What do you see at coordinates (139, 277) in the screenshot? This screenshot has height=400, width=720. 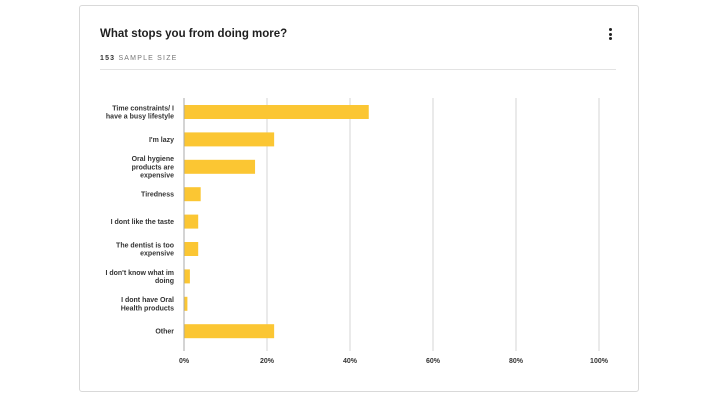 I see `category-label: I don't know what im doing` at bounding box center [139, 277].